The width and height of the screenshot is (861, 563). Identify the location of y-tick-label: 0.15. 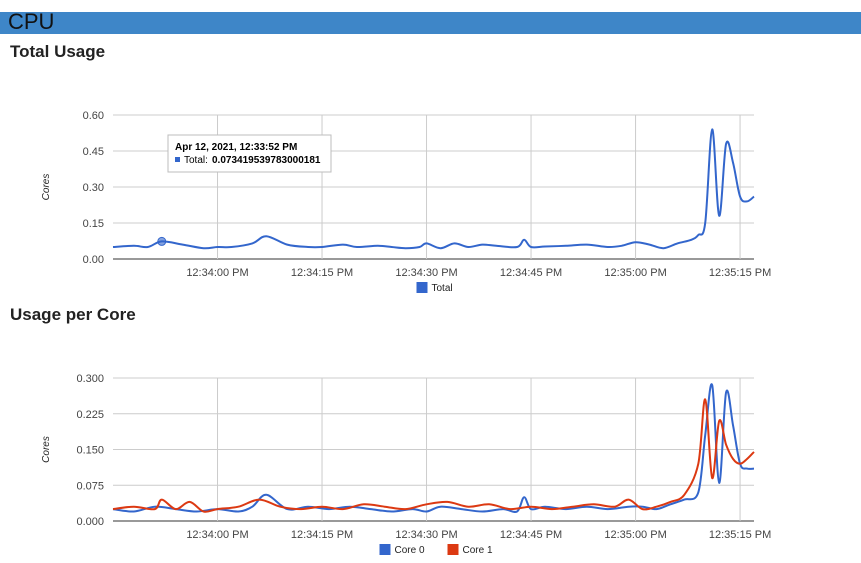
(93, 224).